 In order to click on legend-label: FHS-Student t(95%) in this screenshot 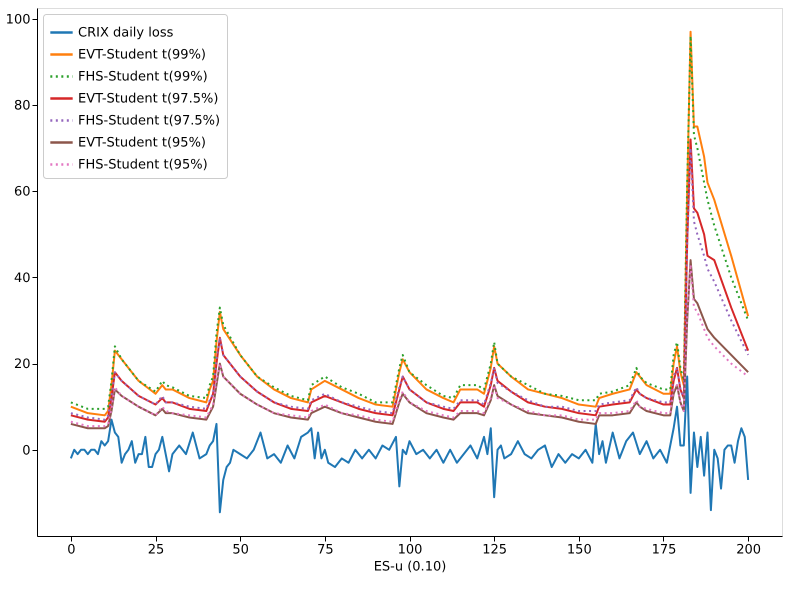, I will do `click(143, 165)`.